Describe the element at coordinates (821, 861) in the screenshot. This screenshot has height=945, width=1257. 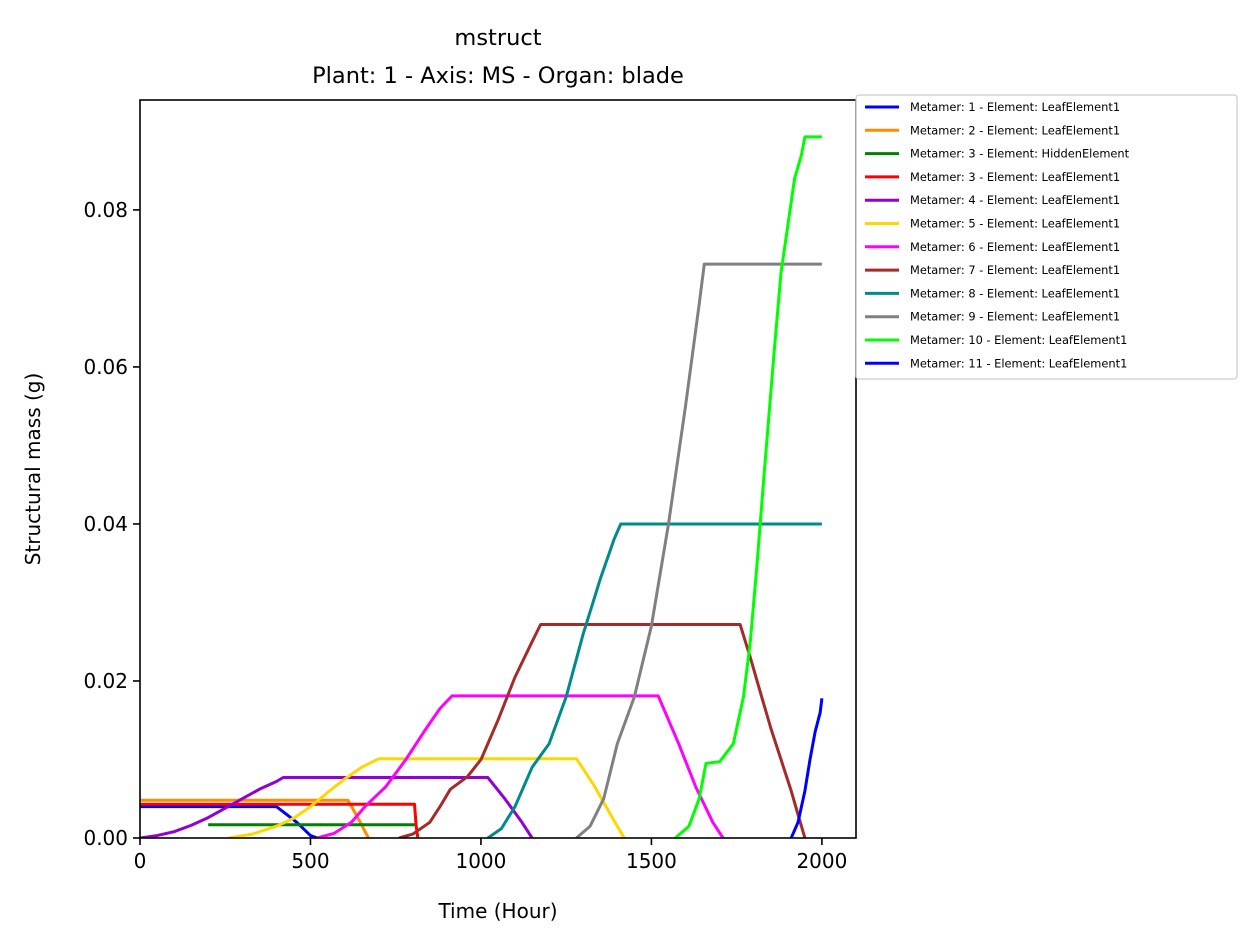
I see `x-tick-label: 2000` at that location.